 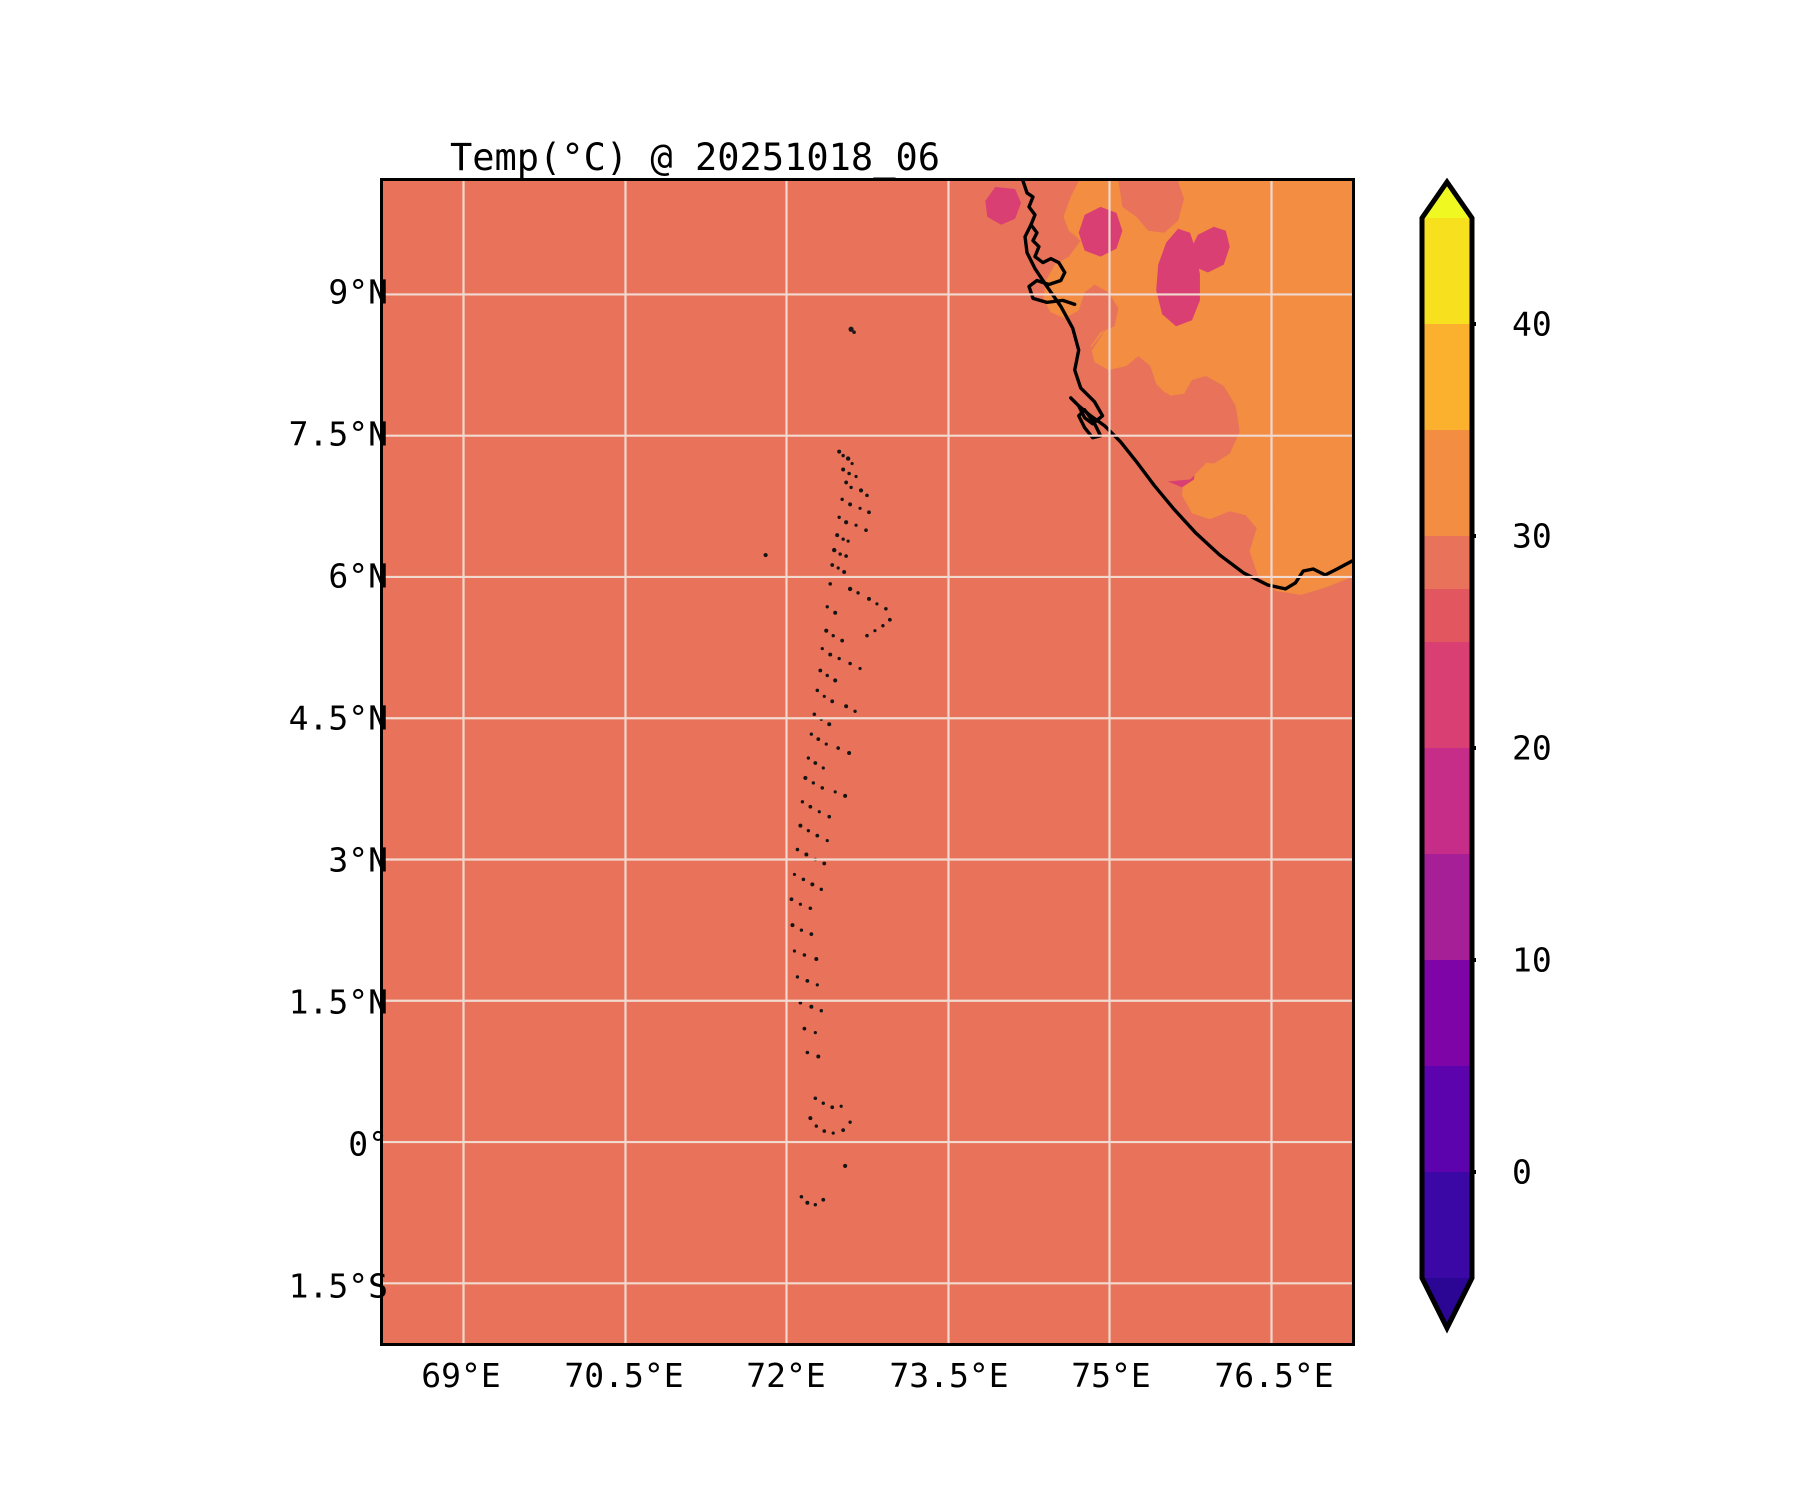 What do you see at coordinates (1532, 536) in the screenshot?
I see `colorbar-tick-label-30: 30` at bounding box center [1532, 536].